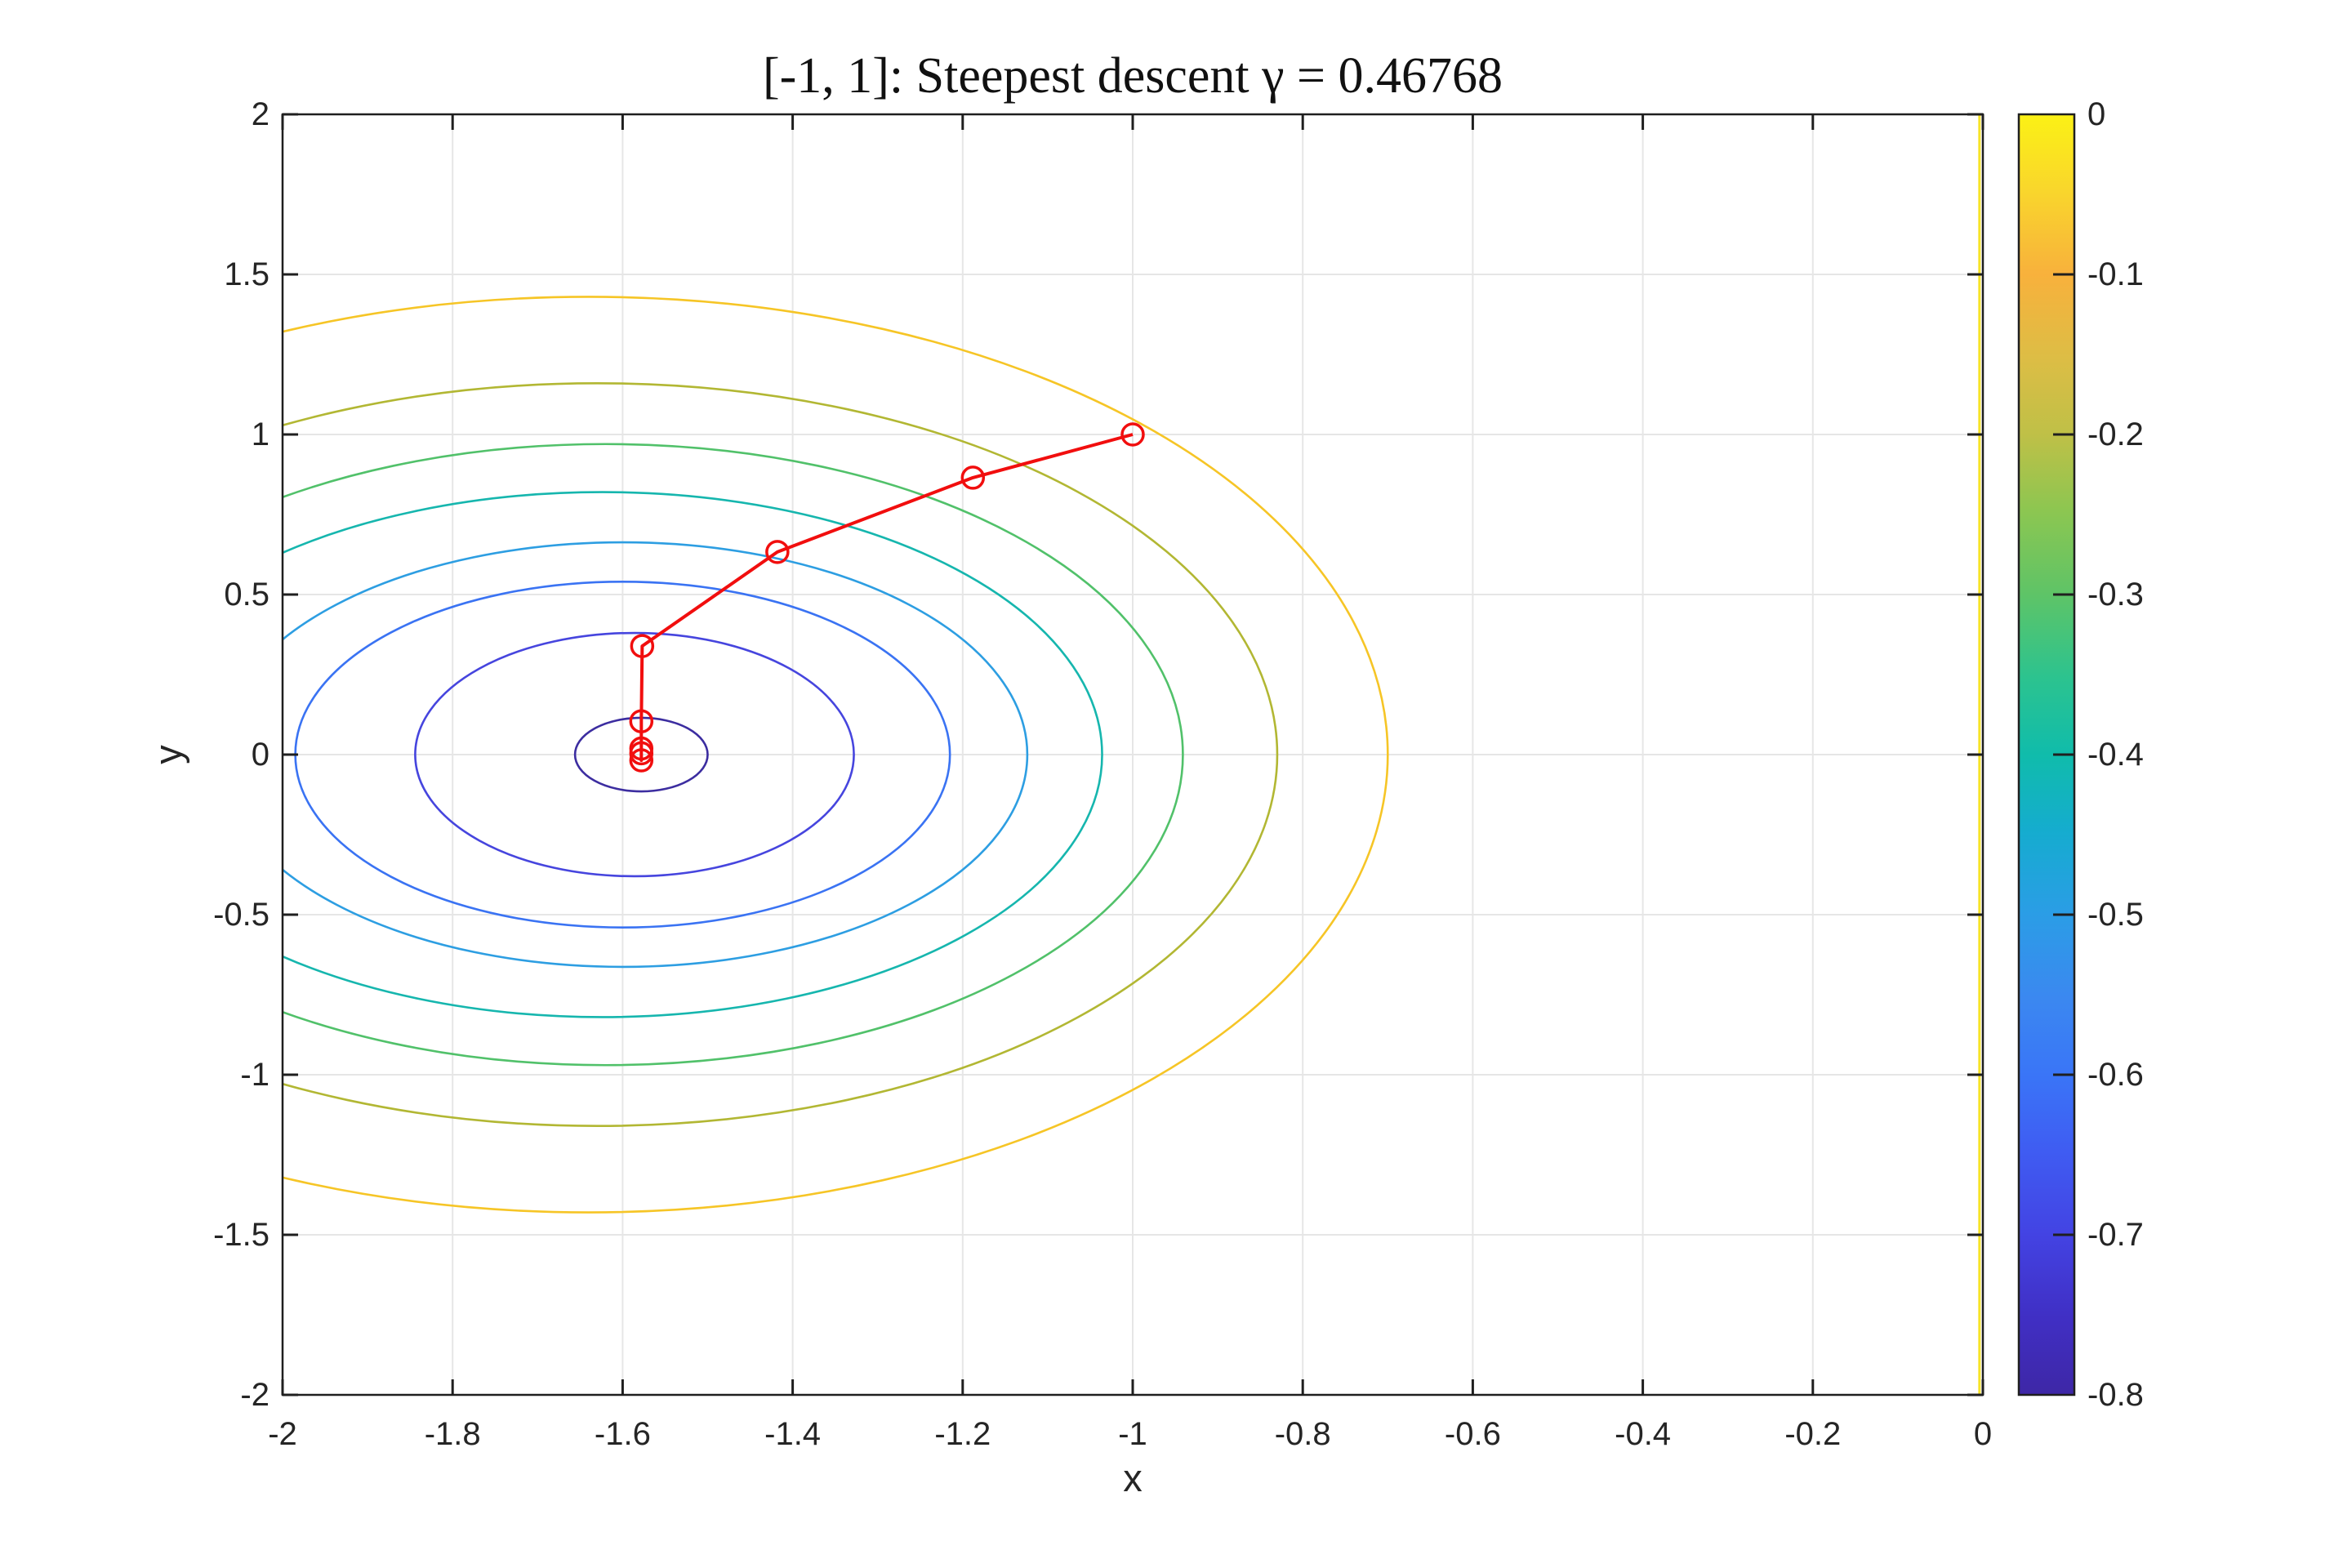 The image size is (2352, 1568). Describe the element at coordinates (261, 755) in the screenshot. I see `y-tick-label: 0` at that location.